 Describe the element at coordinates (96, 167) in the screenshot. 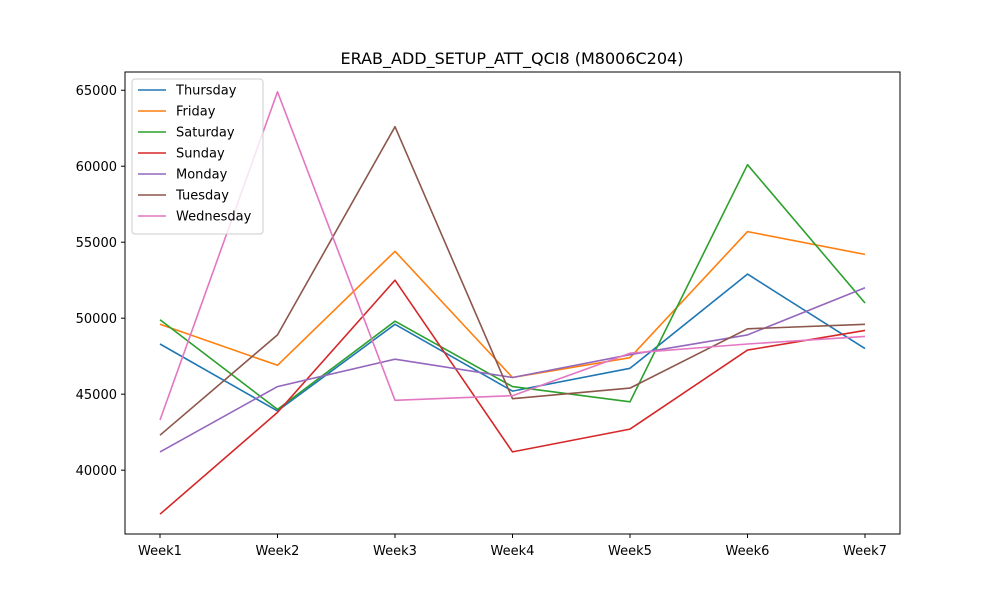

I see `y-tick-label: 60000` at that location.